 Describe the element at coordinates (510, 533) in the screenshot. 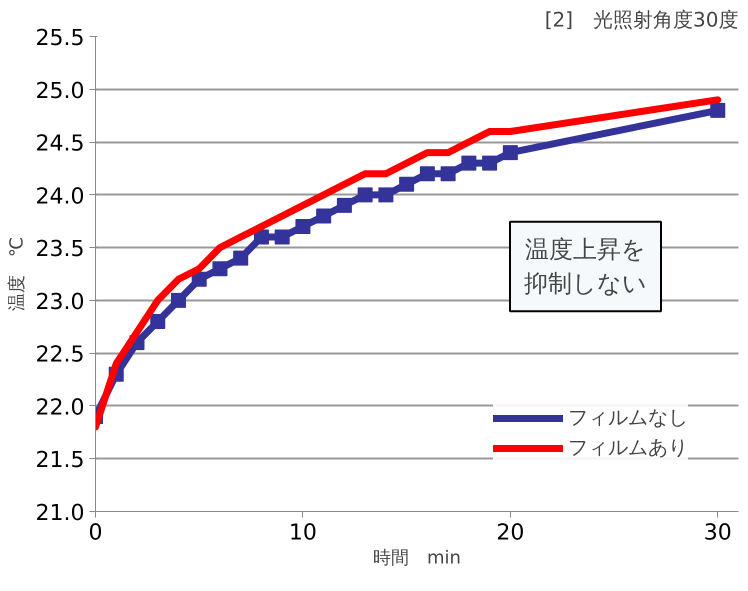

I see `x-tick-label: 20` at that location.